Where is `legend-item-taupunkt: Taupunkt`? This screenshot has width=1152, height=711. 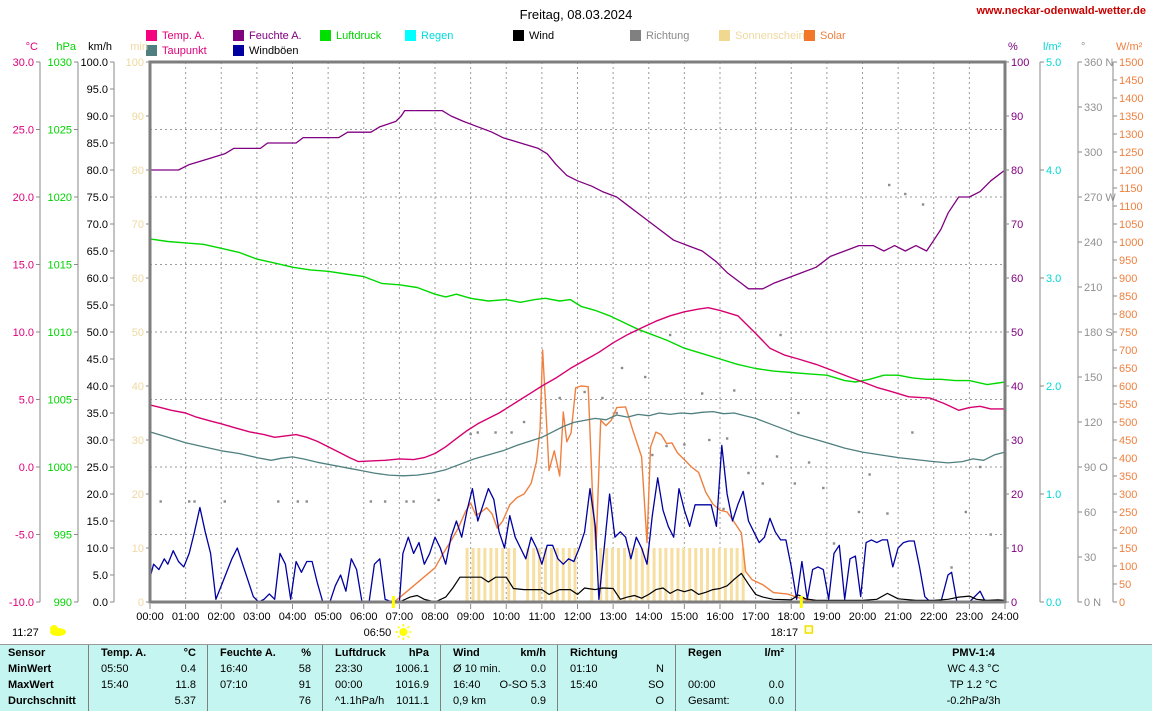 legend-item-taupunkt: Taupunkt is located at coordinates (176, 51).